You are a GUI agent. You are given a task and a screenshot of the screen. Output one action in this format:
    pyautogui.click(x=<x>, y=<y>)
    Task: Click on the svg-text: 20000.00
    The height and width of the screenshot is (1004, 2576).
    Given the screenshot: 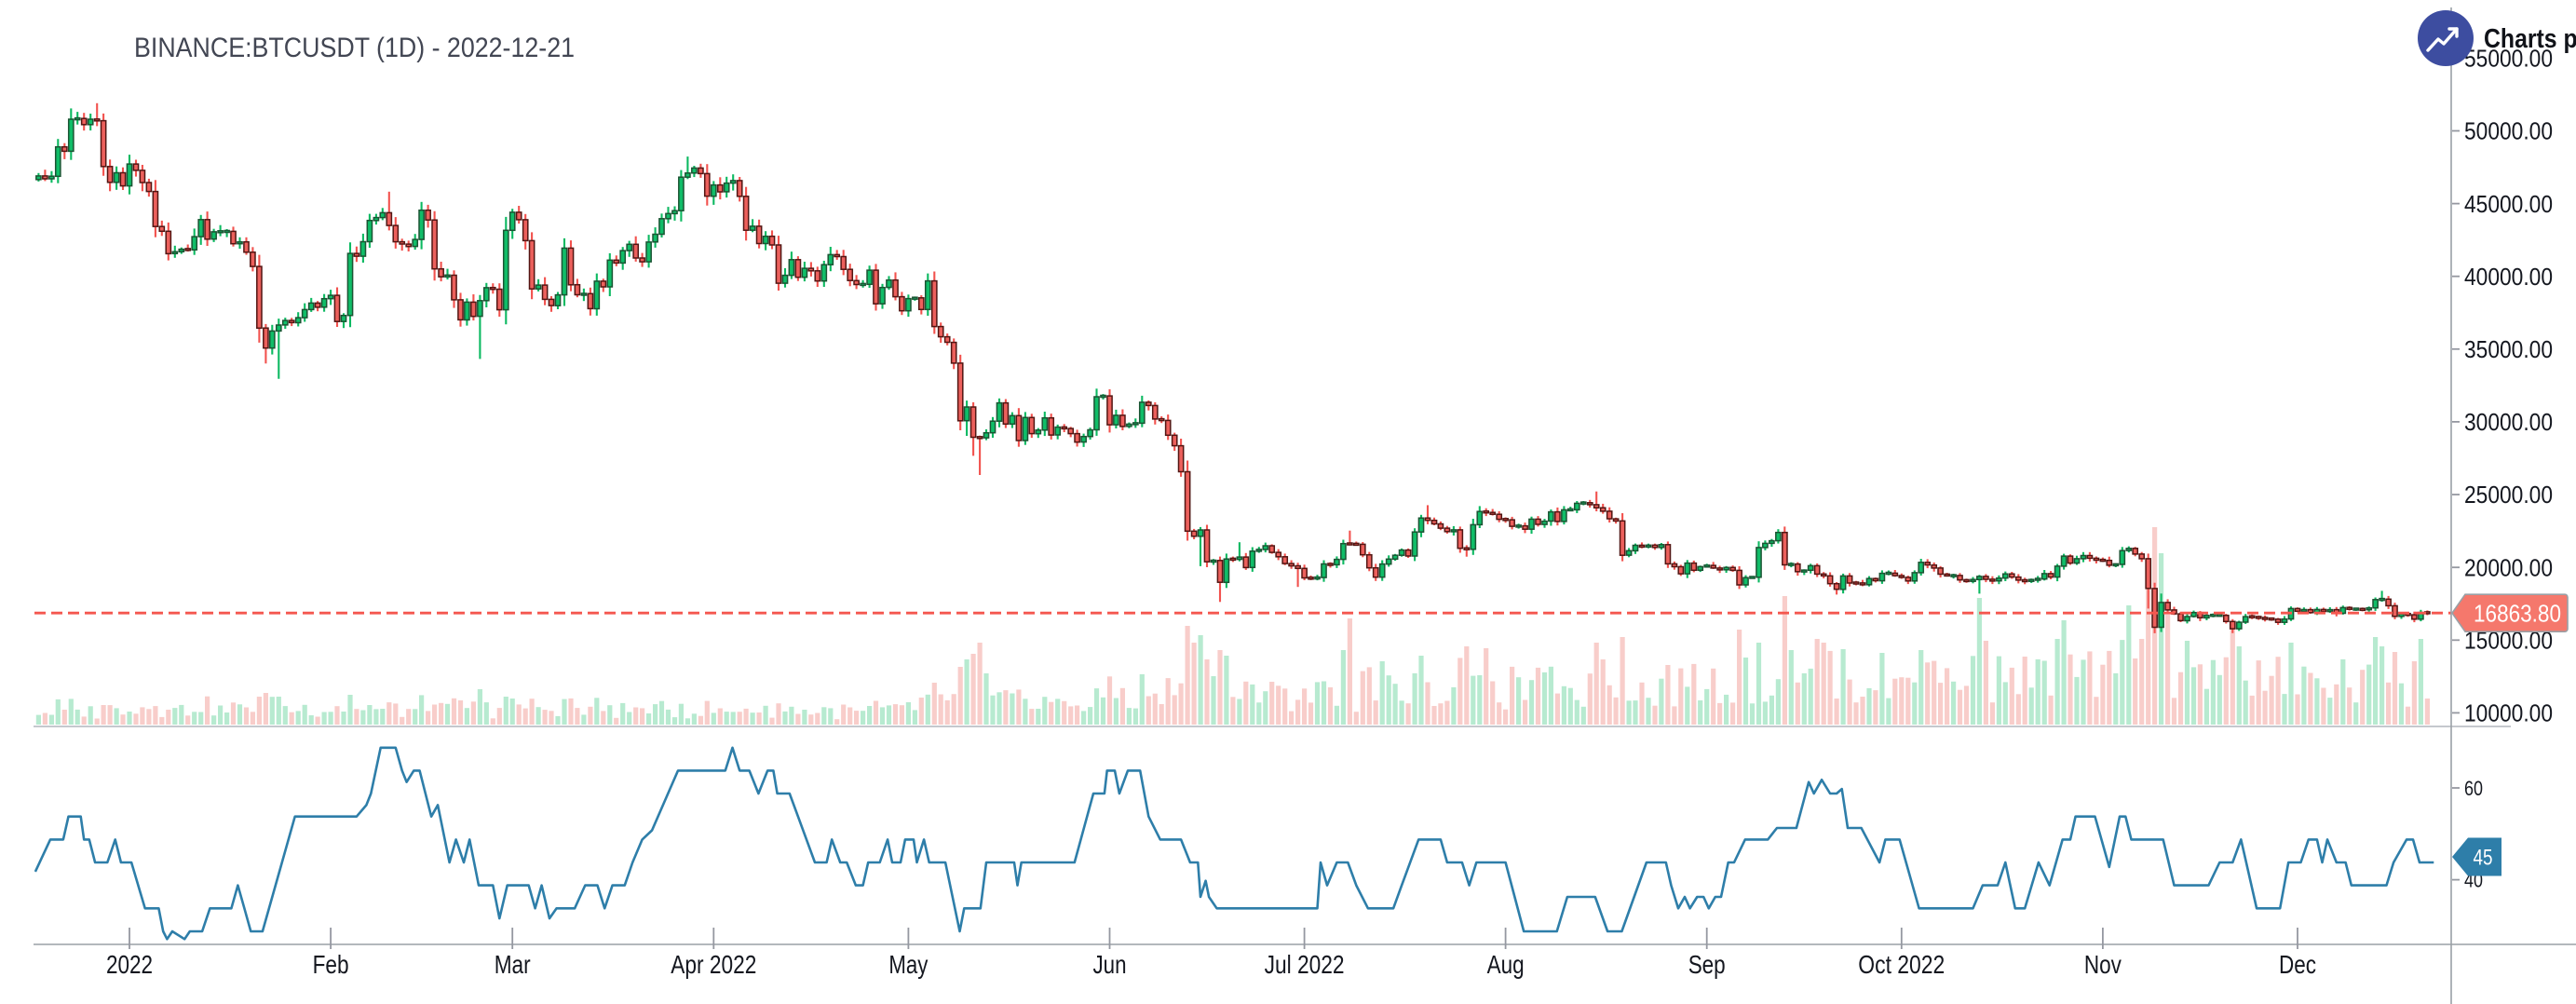 What is the action you would take?
    pyautogui.click(x=2508, y=567)
    